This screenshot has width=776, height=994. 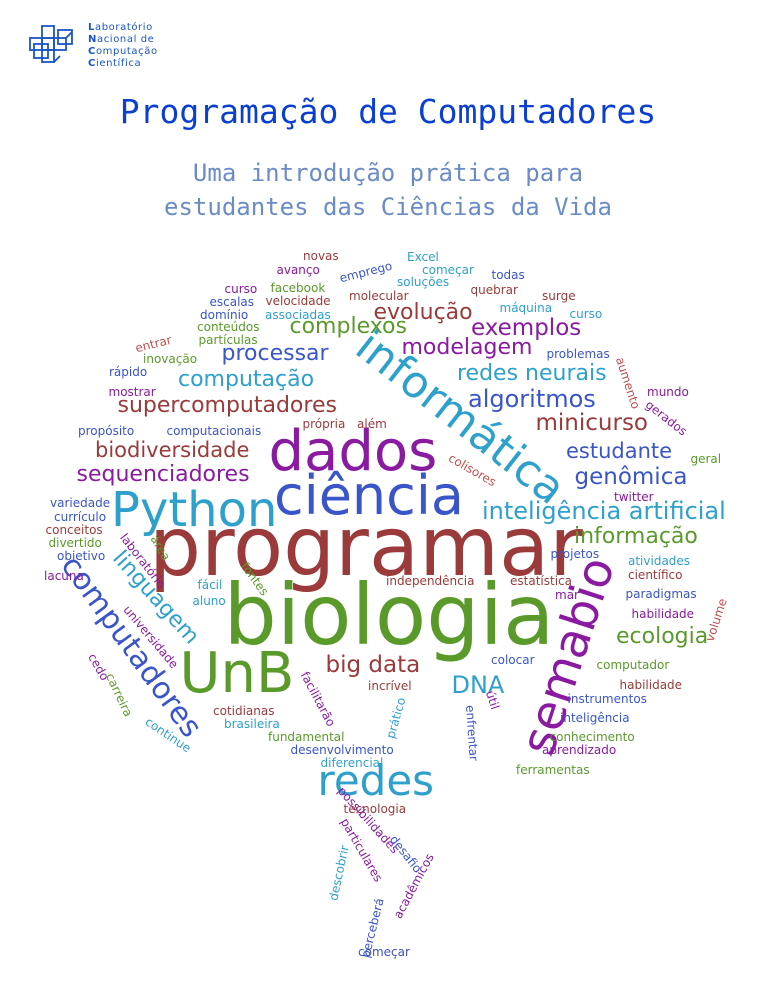 What do you see at coordinates (224, 315) in the screenshot?
I see `word-cloud-word: domínio` at bounding box center [224, 315].